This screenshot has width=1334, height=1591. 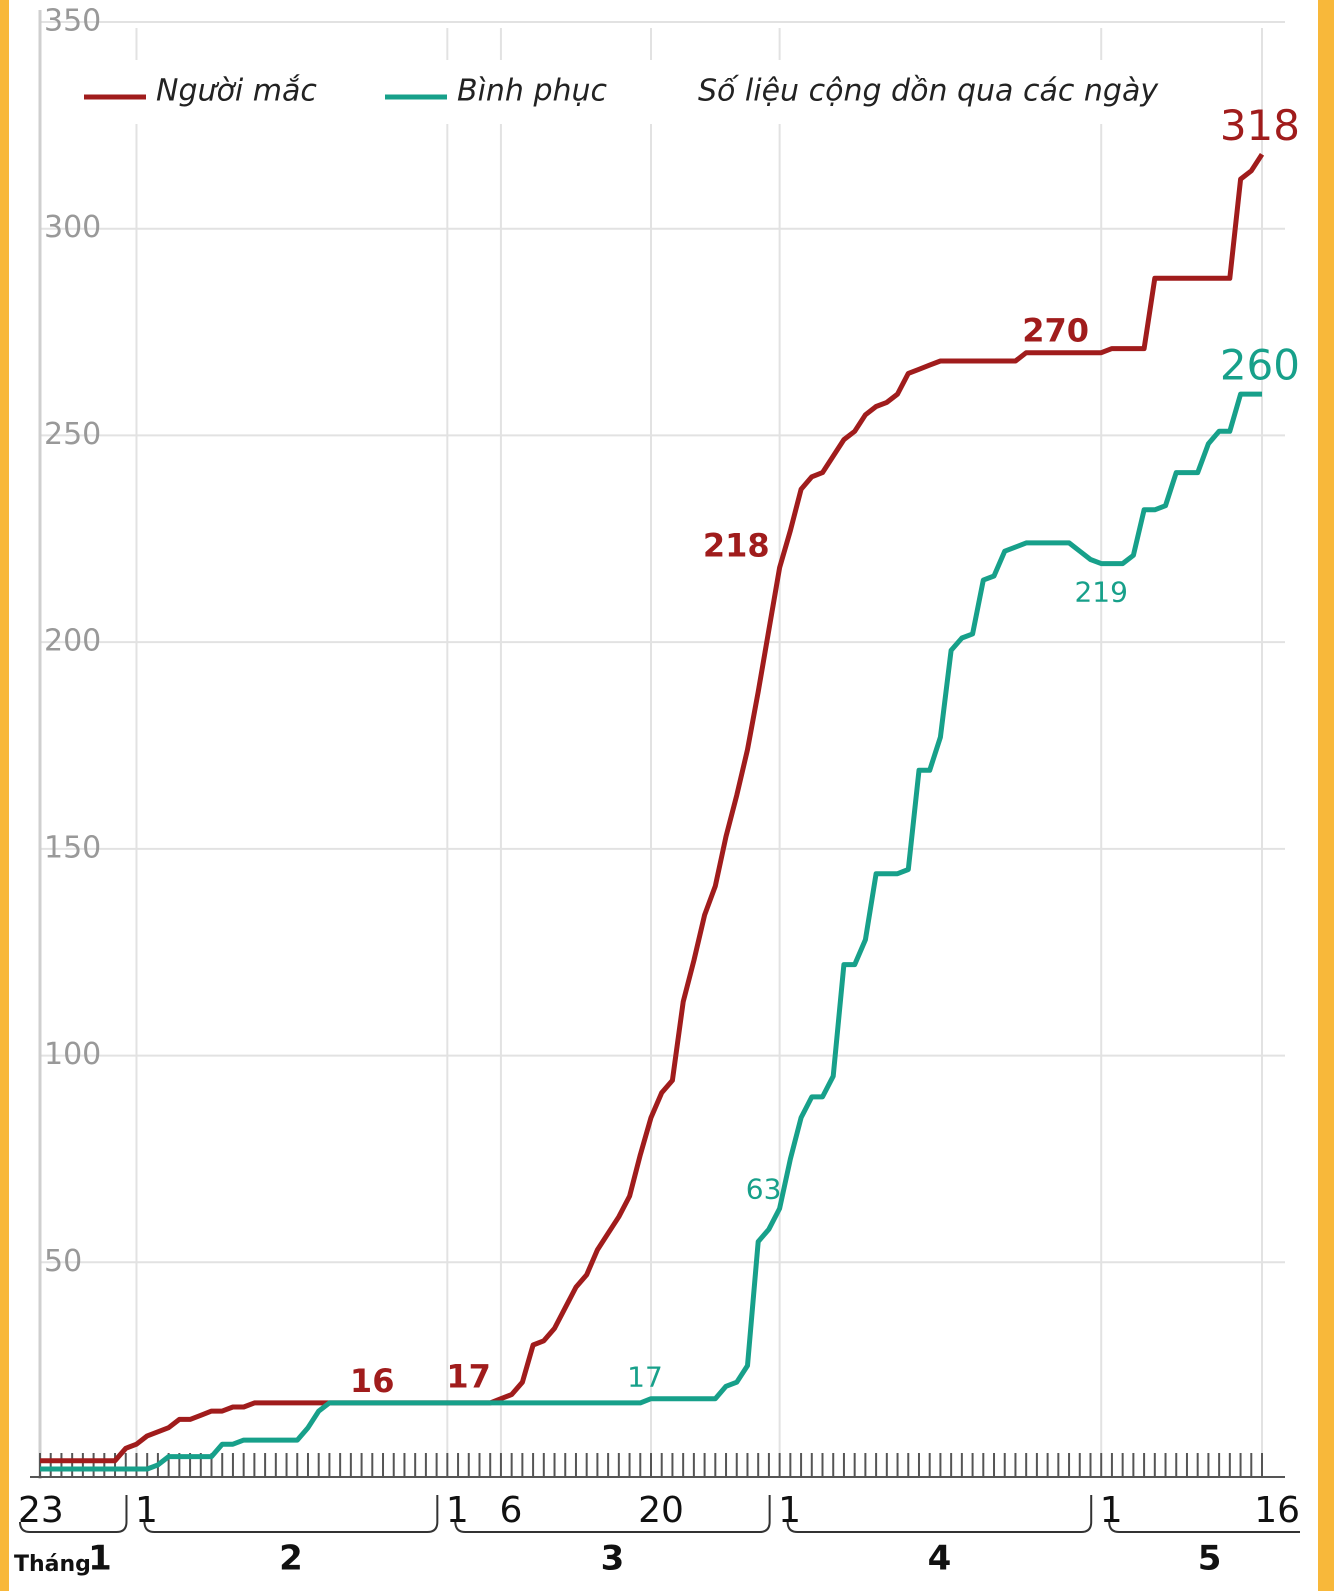 I want to click on data-label: 63, so click(x=764, y=1189).